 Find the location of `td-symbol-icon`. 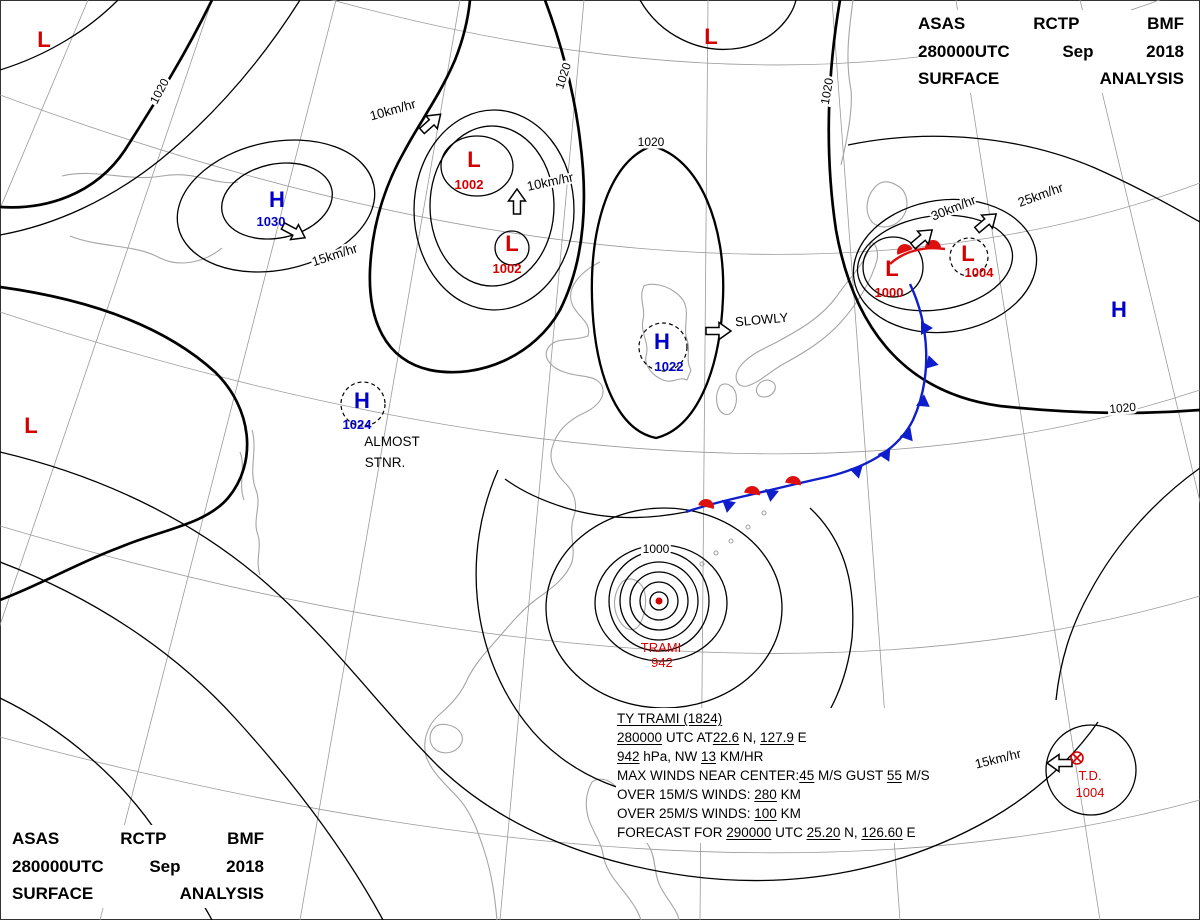

td-symbol-icon is located at coordinates (1077, 758).